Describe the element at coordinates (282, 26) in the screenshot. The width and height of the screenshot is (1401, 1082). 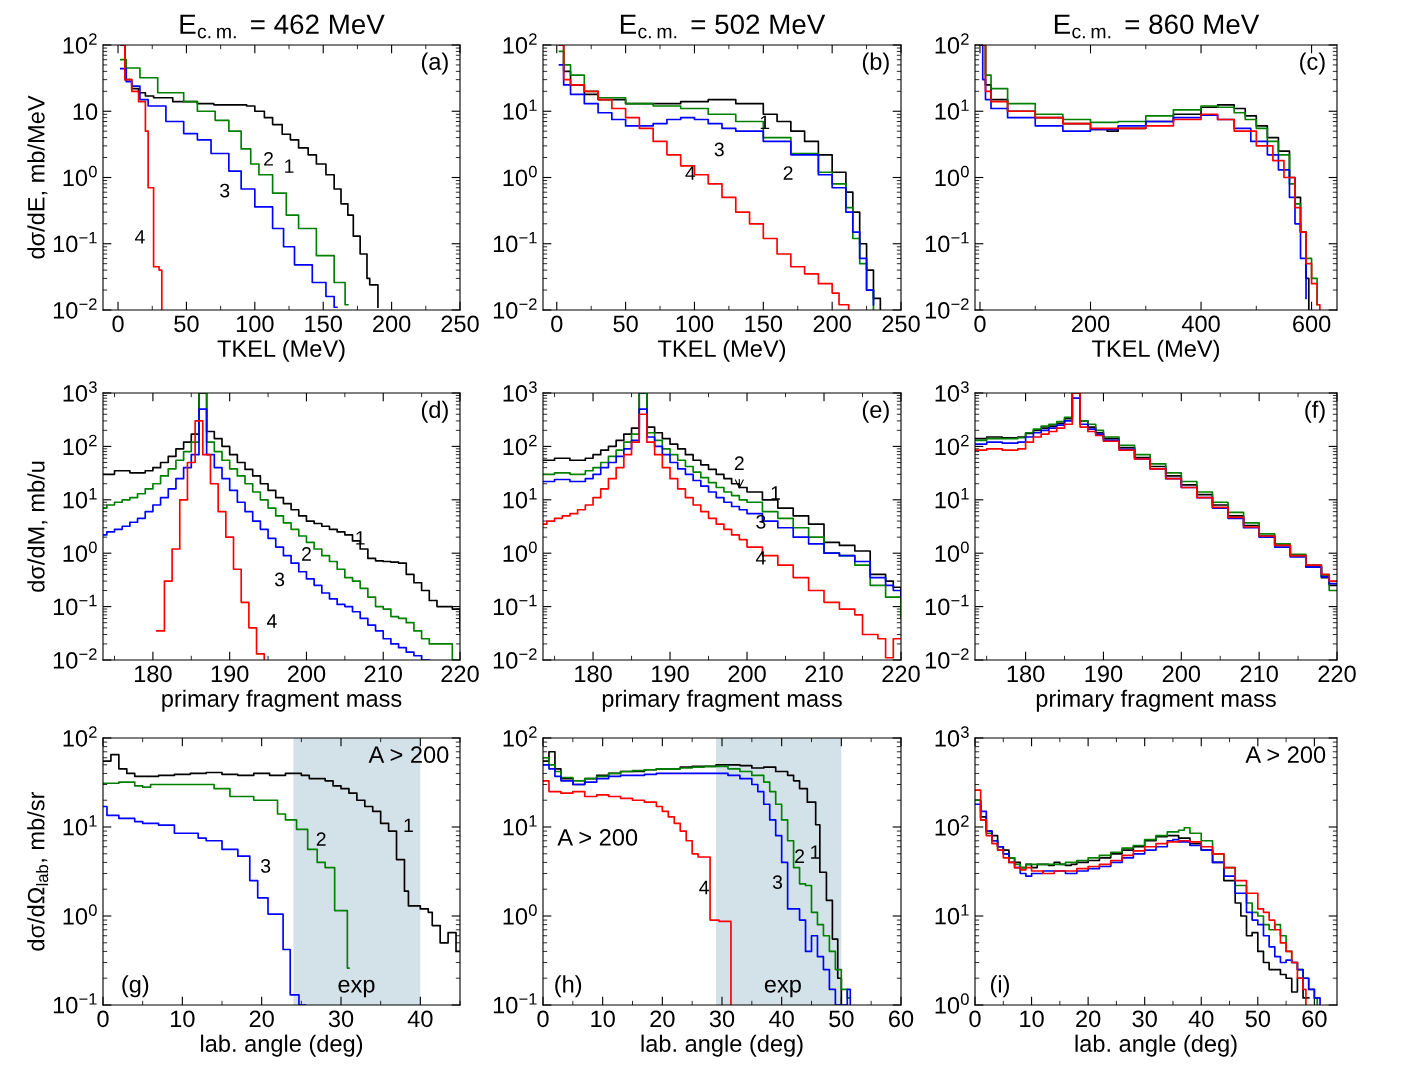
I see `chart-title: E$_{c.m.}$ = 462 MeV` at that location.